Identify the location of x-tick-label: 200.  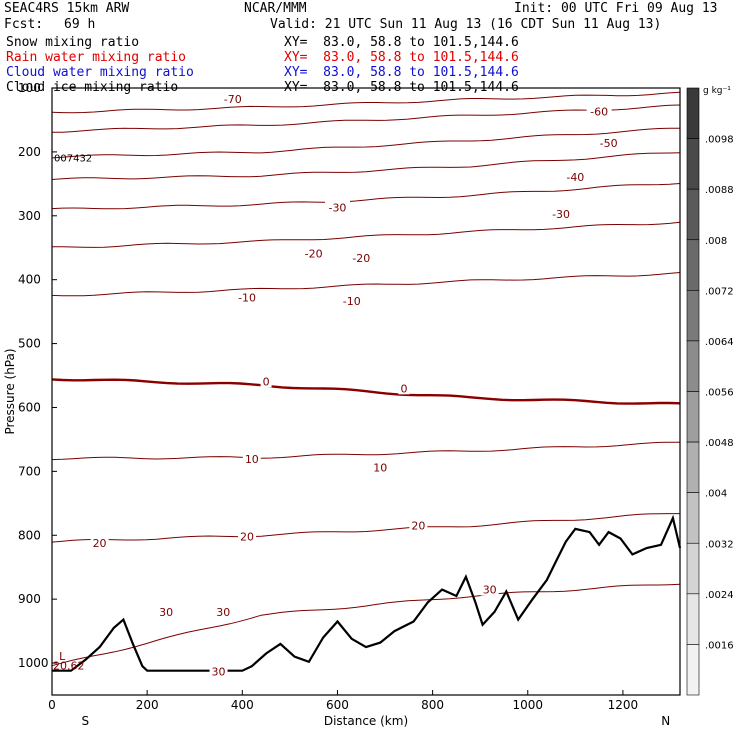
(147, 705).